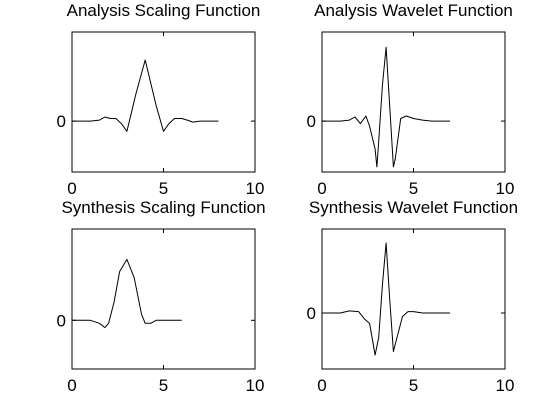 This screenshot has width=560, height=420. I want to click on chart-title: Analysis Wavelet Function, so click(413, 10).